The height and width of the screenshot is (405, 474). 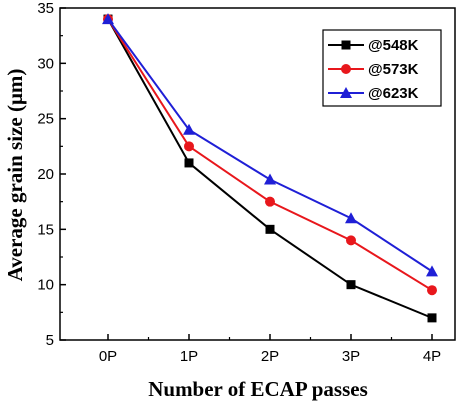 I want to click on y-tick-label: 10, so click(x=45, y=285).